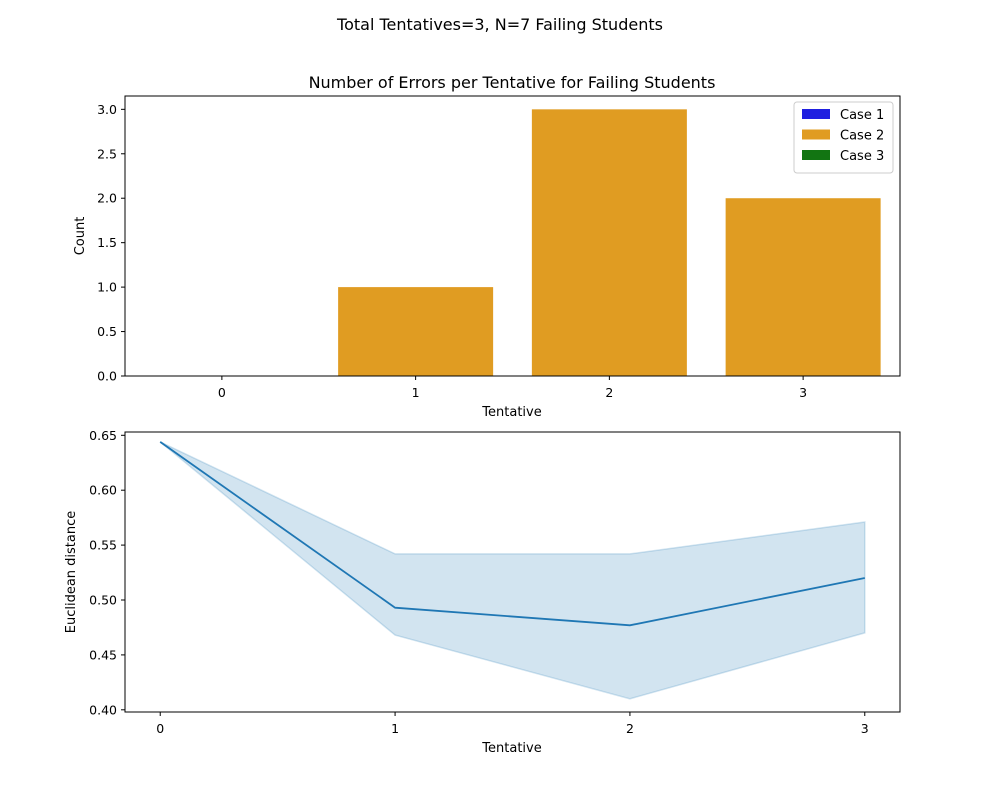 Image resolution: width=1000 pixels, height=800 pixels. I want to click on line-chart-y-ticks: 0.40 0.45 0.50 0.55 0.60 0.65, so click(107, 572).